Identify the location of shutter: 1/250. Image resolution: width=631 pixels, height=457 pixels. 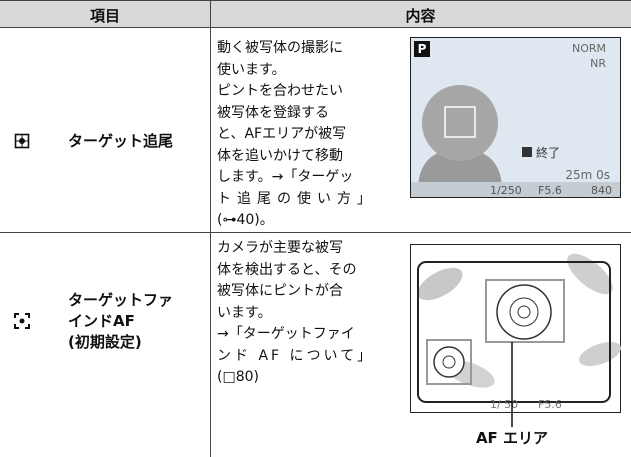
(506, 190).